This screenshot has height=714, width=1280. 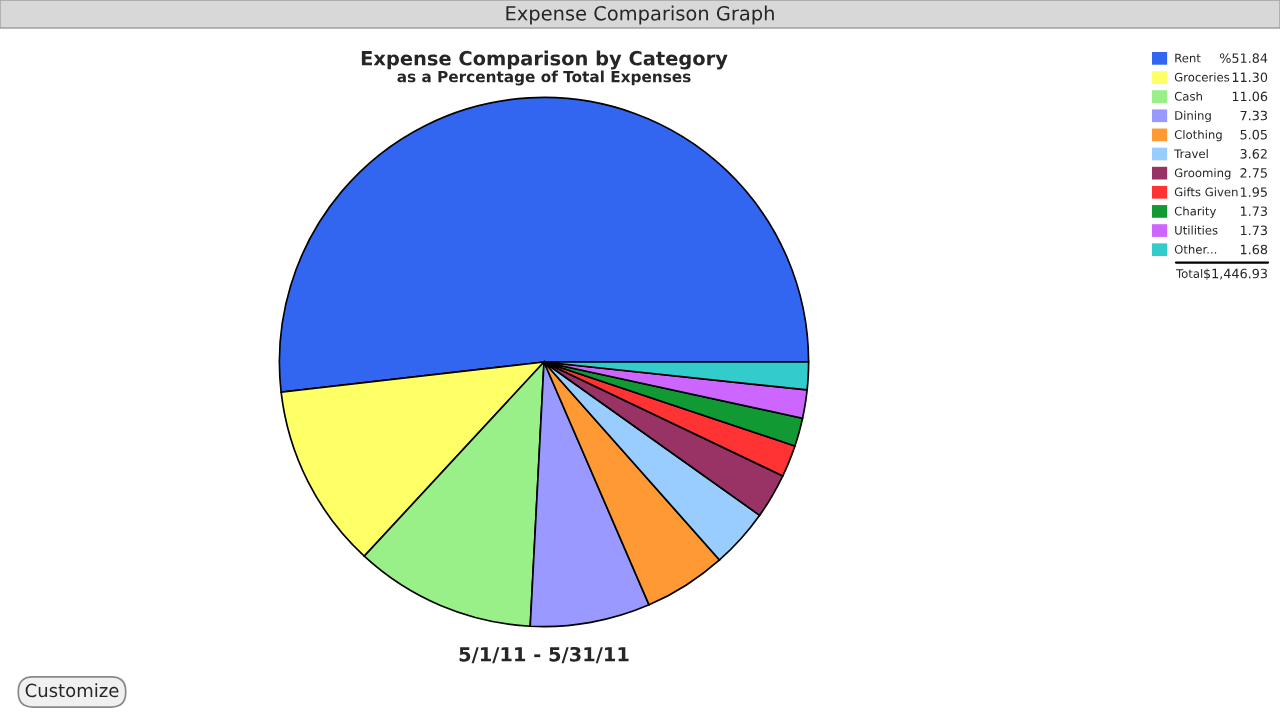 What do you see at coordinates (640, 15) in the screenshot?
I see `text: Expense Comparison Graph` at bounding box center [640, 15].